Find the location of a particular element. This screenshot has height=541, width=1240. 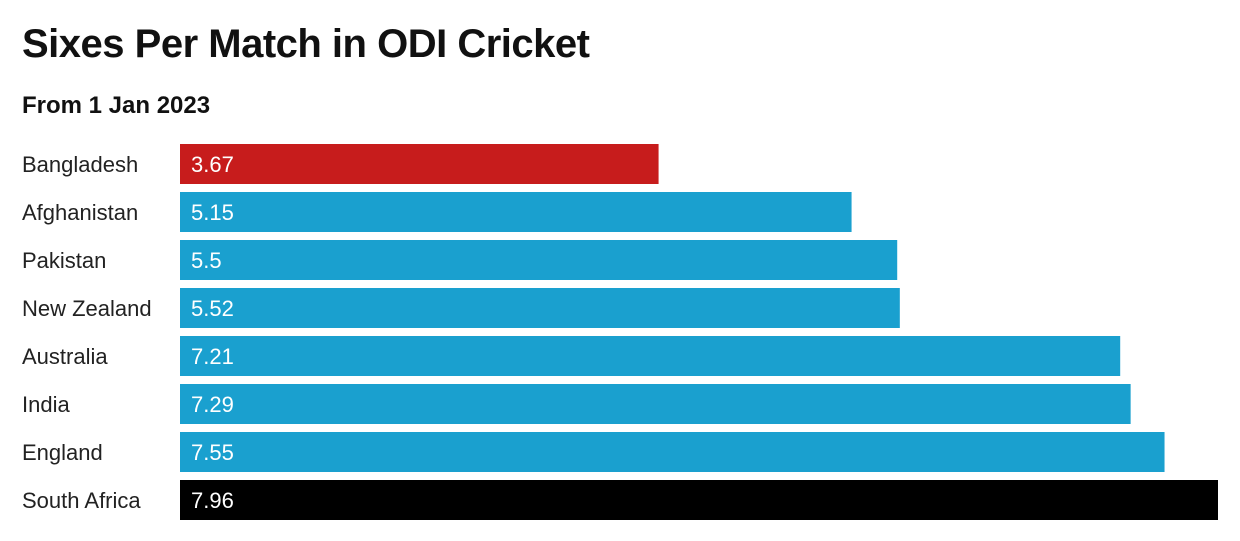

value-label-afghanistan: 5.15 is located at coordinates (212, 212).